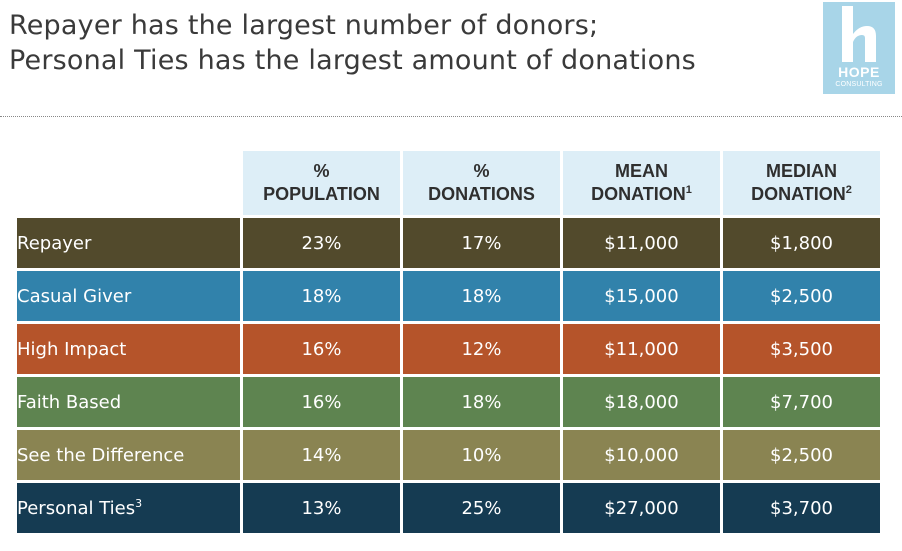  I want to click on cell-segment-name: Casual Giver, so click(128, 296).